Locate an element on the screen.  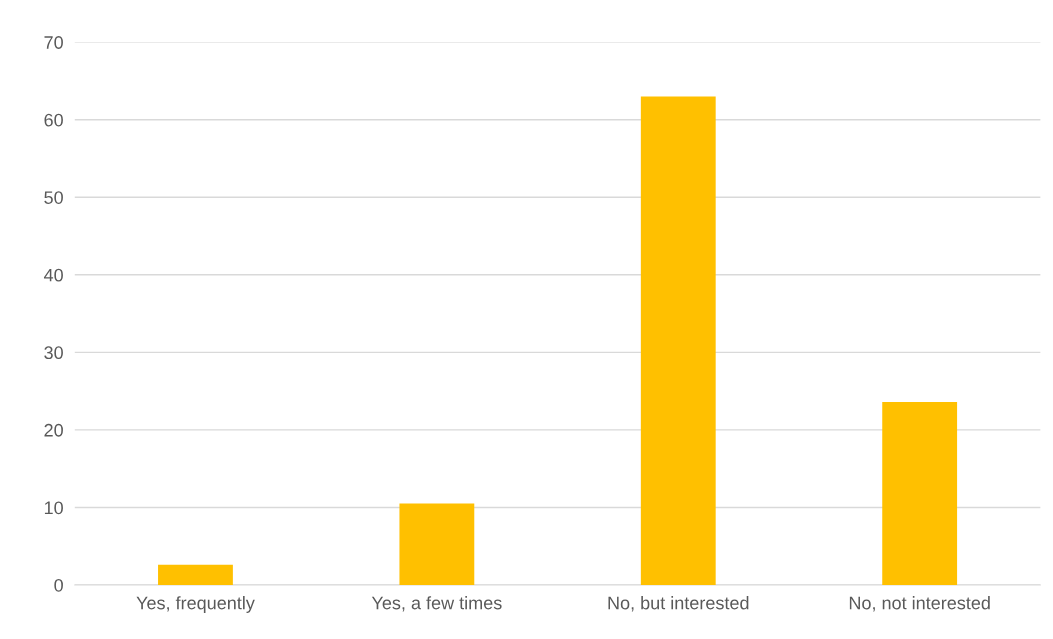
y-tick-label: 40 is located at coordinates (53, 275).